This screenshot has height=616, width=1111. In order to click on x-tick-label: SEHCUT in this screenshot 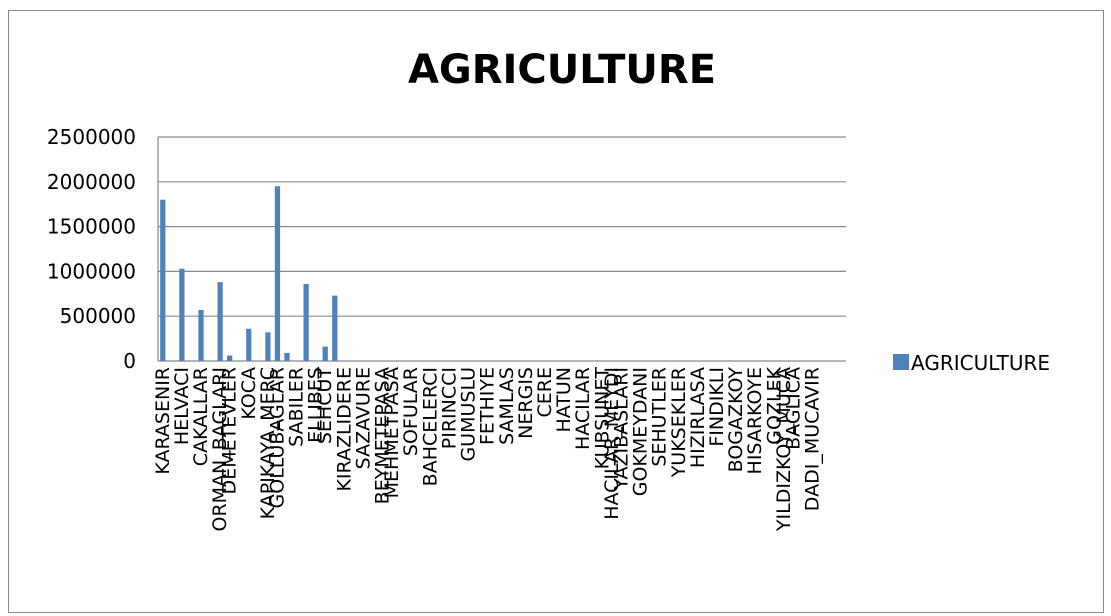, I will do `click(325, 406)`.